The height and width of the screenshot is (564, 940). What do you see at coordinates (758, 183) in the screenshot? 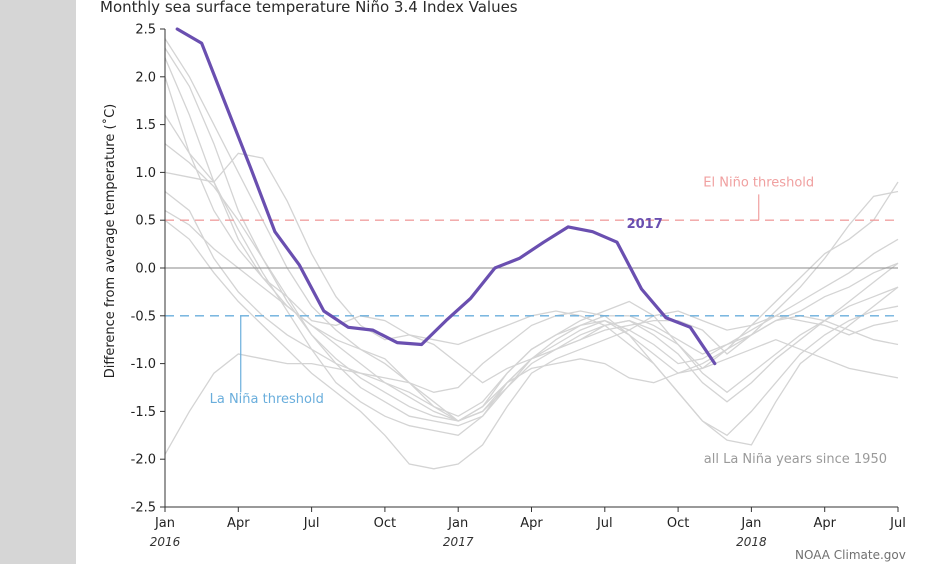
I see `el-nino-threshold-label: El Niño threshold` at bounding box center [758, 183].